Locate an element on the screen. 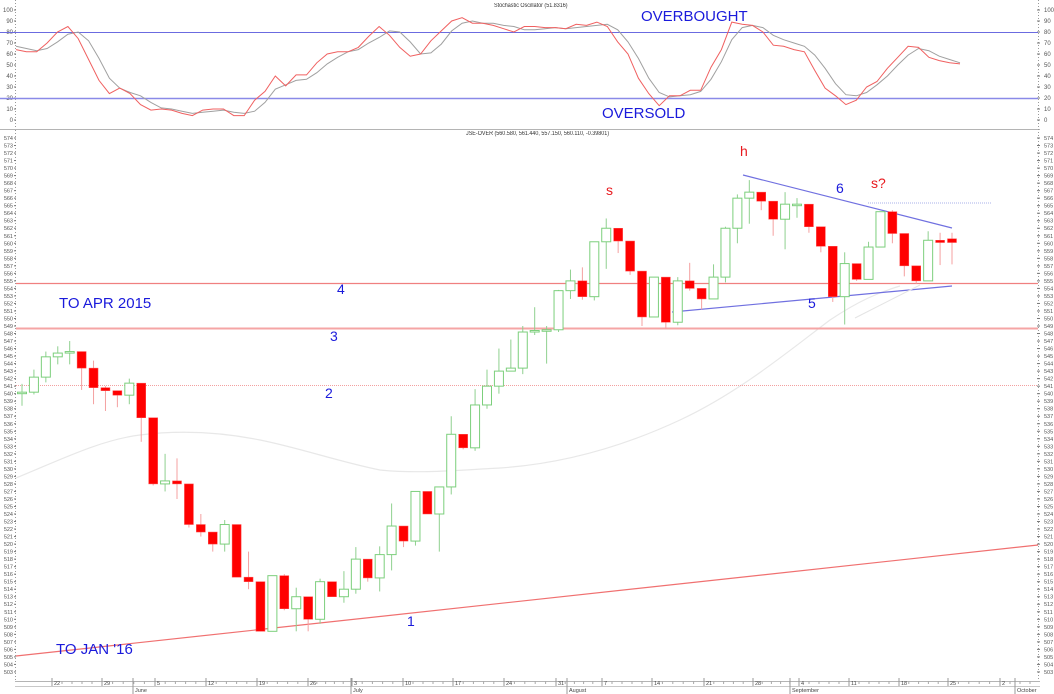 This screenshot has width=1054, height=694. level-label-3: 3 is located at coordinates (334, 336).